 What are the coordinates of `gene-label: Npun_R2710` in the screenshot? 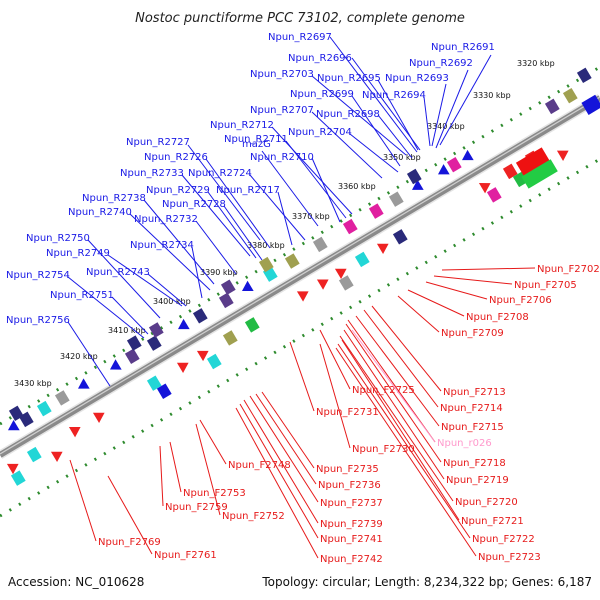 It's located at (282, 157).